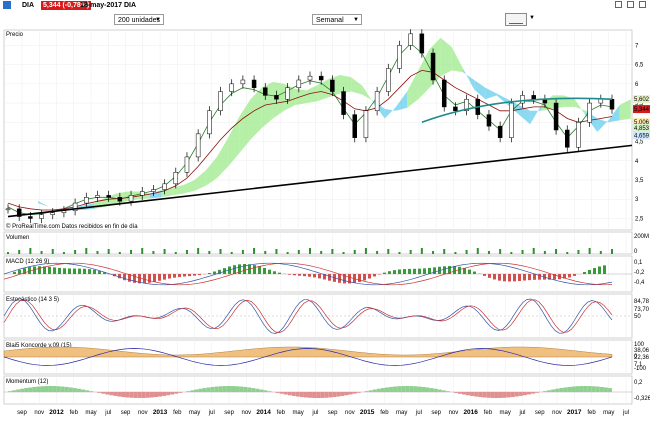 This screenshot has height=432, width=650. I want to click on x-tick-label: feb, so click(74, 413).